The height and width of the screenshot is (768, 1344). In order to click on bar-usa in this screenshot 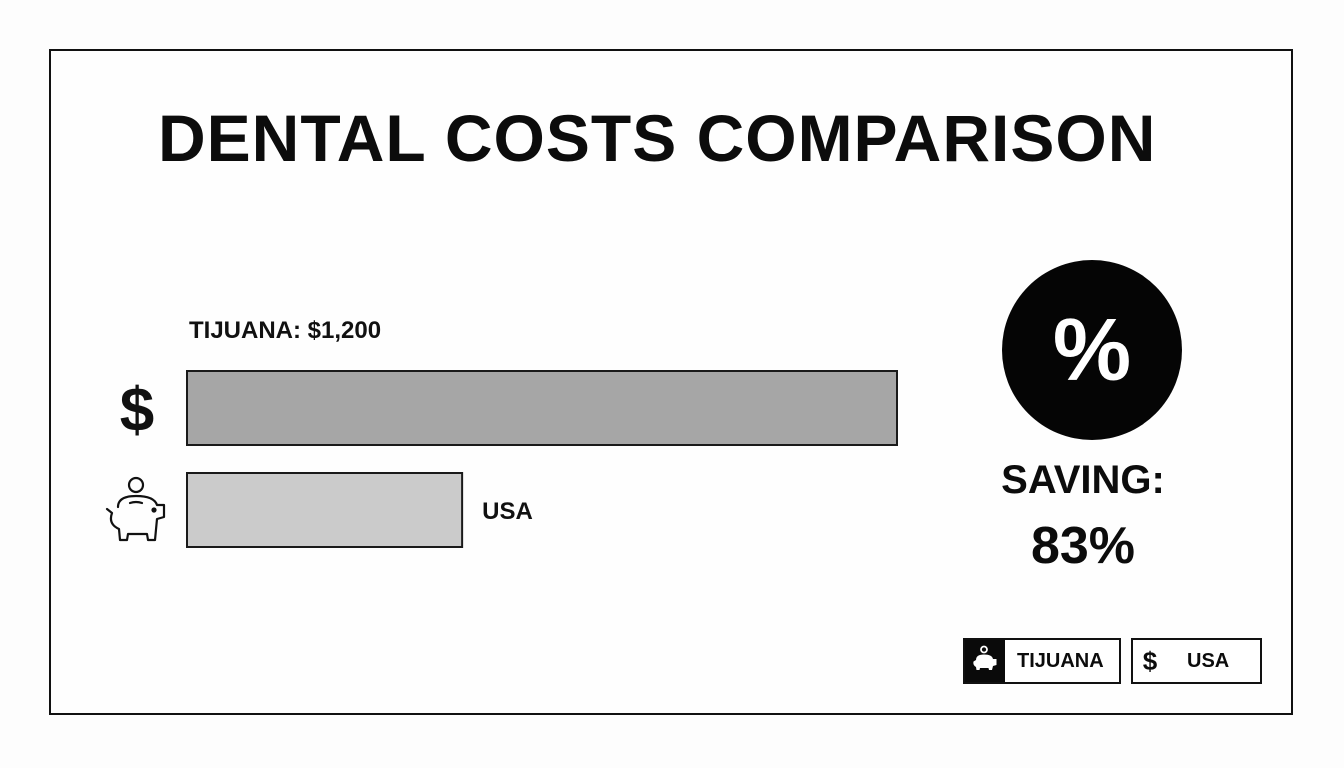, I will do `click(325, 510)`.